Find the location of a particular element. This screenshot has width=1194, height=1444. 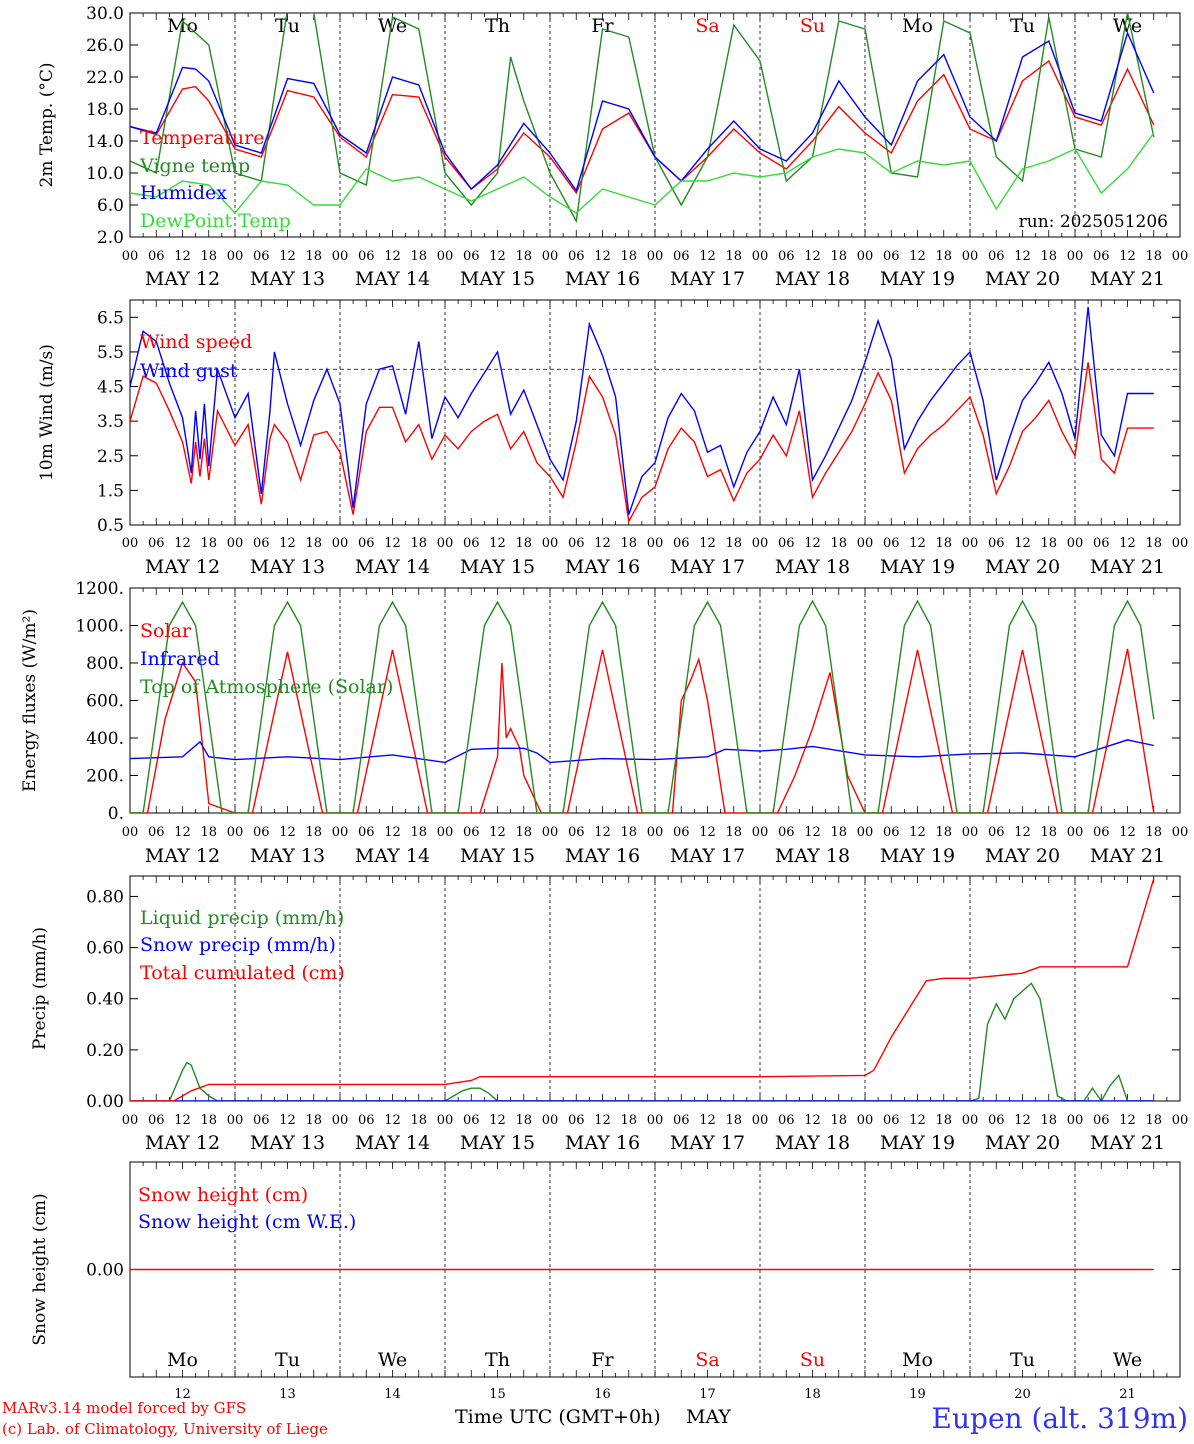

legend-entry: Snow height (cm) is located at coordinates (223, 1195).